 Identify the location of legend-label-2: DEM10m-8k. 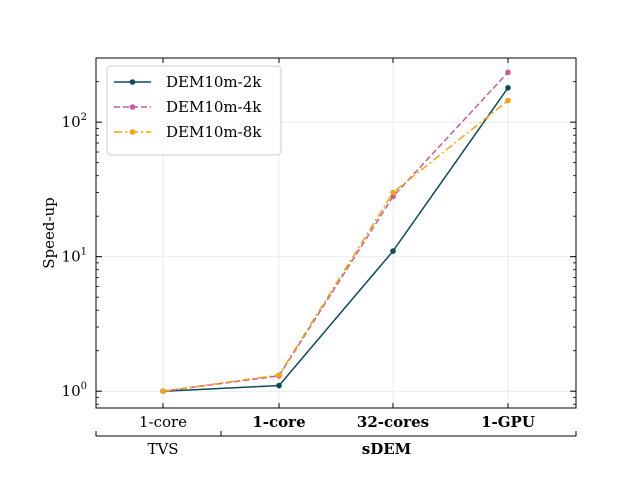
(214, 132).